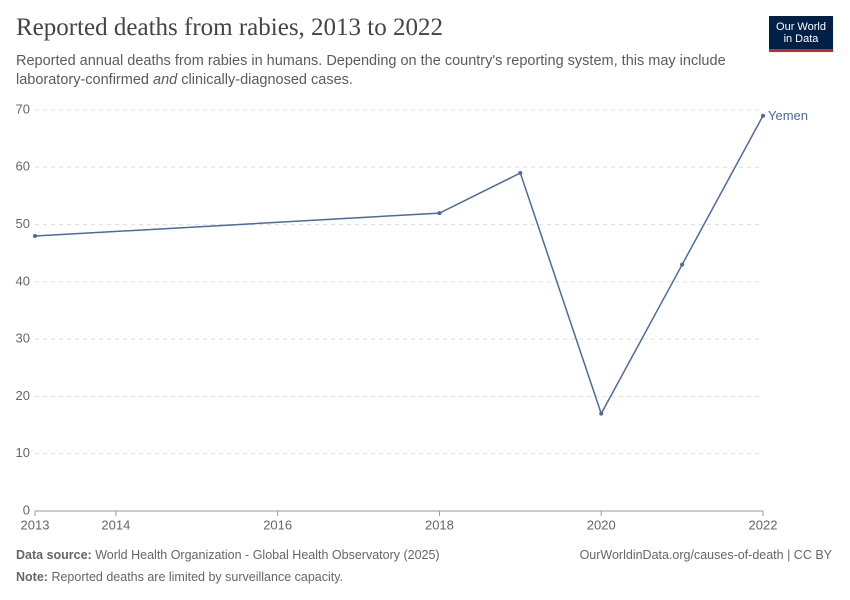 This screenshot has width=850, height=600. Describe the element at coordinates (23, 223) in the screenshot. I see `y-tick-label: 50` at that location.